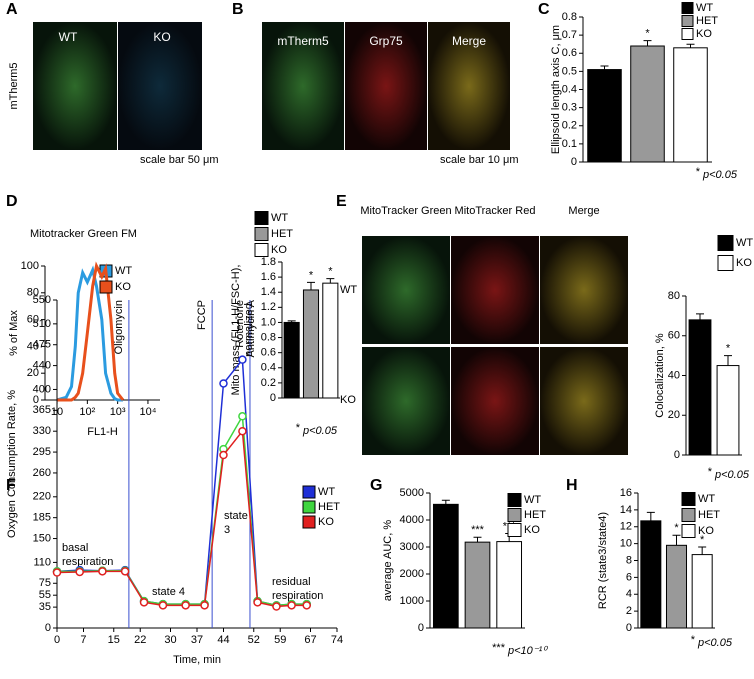  Describe the element at coordinates (268, 353) in the screenshot. I see `y-tick-label: 0.6` at that location.